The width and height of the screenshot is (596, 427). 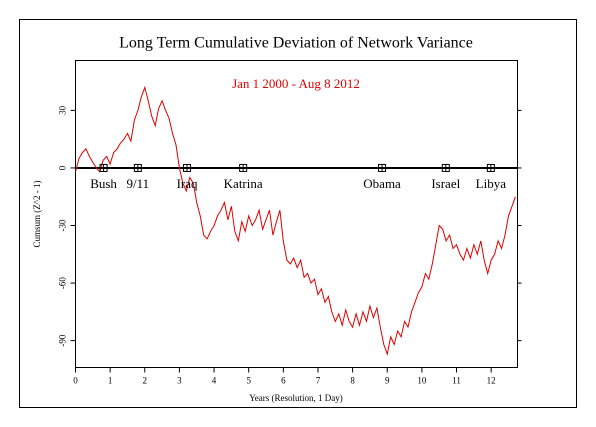 I want to click on subtitle: Jan 1 2000 - Aug 8 2012, so click(x=296, y=83).